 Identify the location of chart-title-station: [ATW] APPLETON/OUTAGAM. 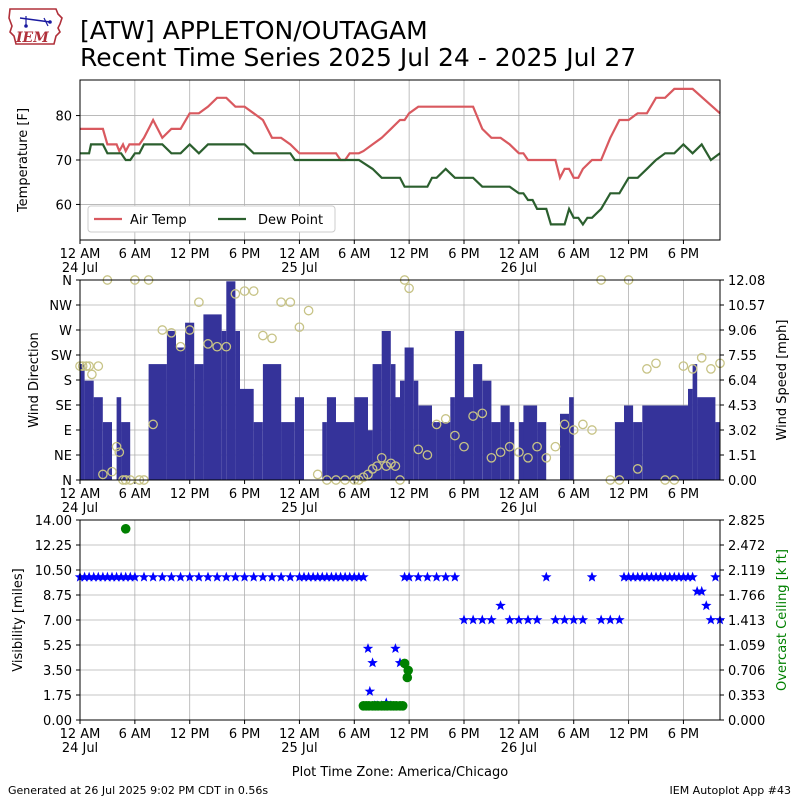
(254, 30).